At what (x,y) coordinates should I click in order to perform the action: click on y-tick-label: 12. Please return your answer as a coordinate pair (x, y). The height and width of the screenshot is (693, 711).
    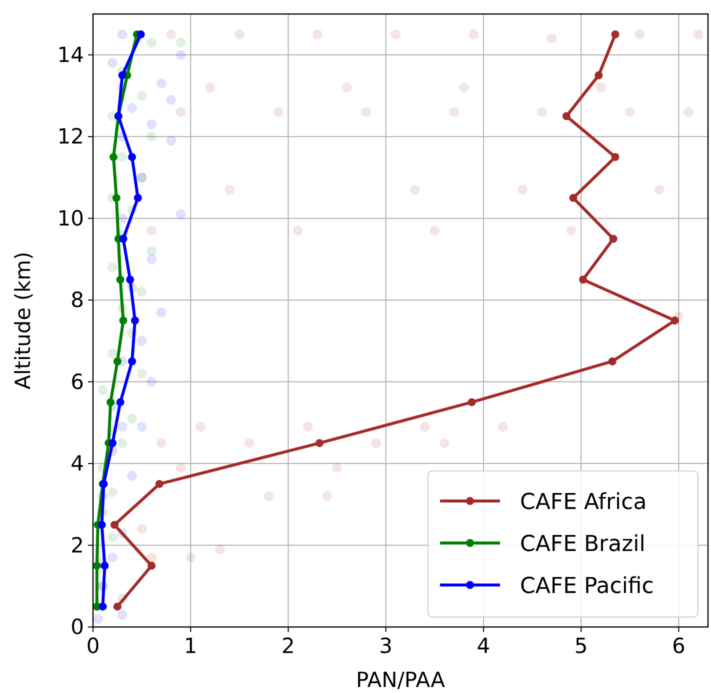
    Looking at the image, I should click on (70, 136).